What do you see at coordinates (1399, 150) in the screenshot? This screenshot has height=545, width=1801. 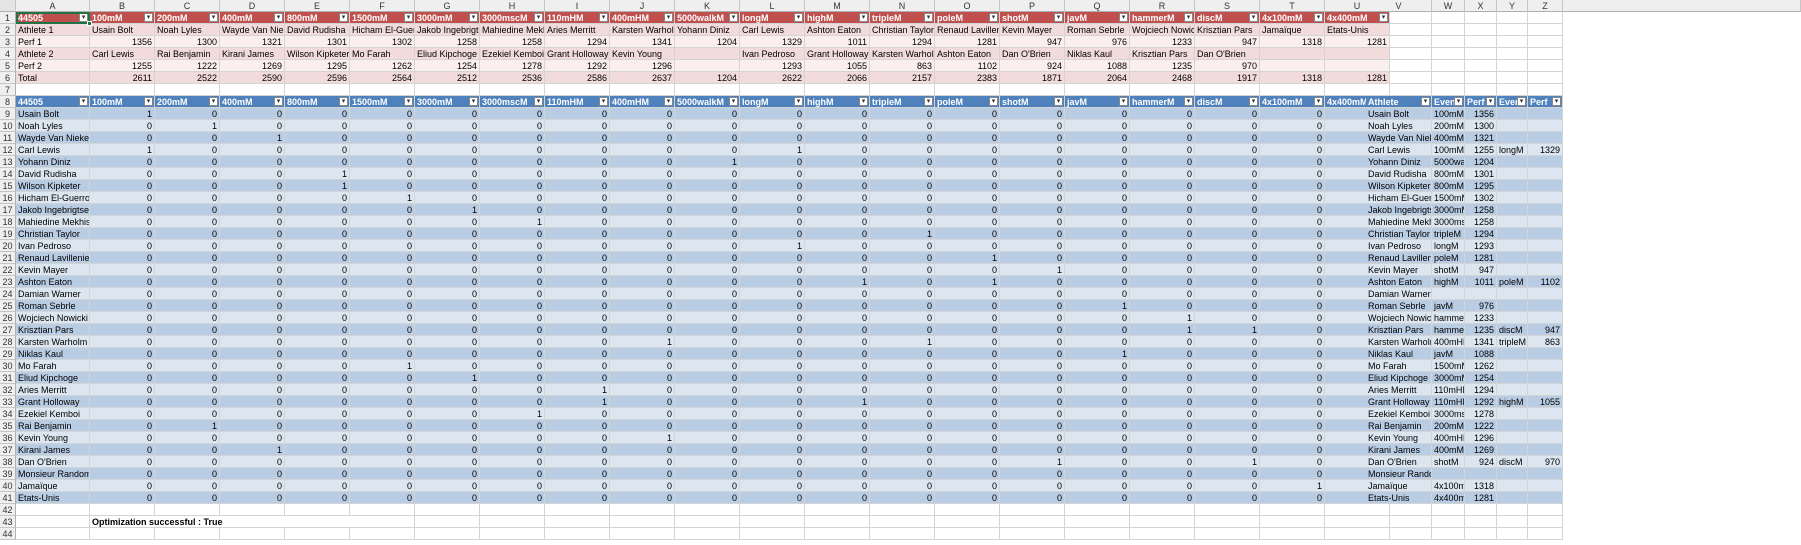 I see `side-table-cell: Carl Lewis` at bounding box center [1399, 150].